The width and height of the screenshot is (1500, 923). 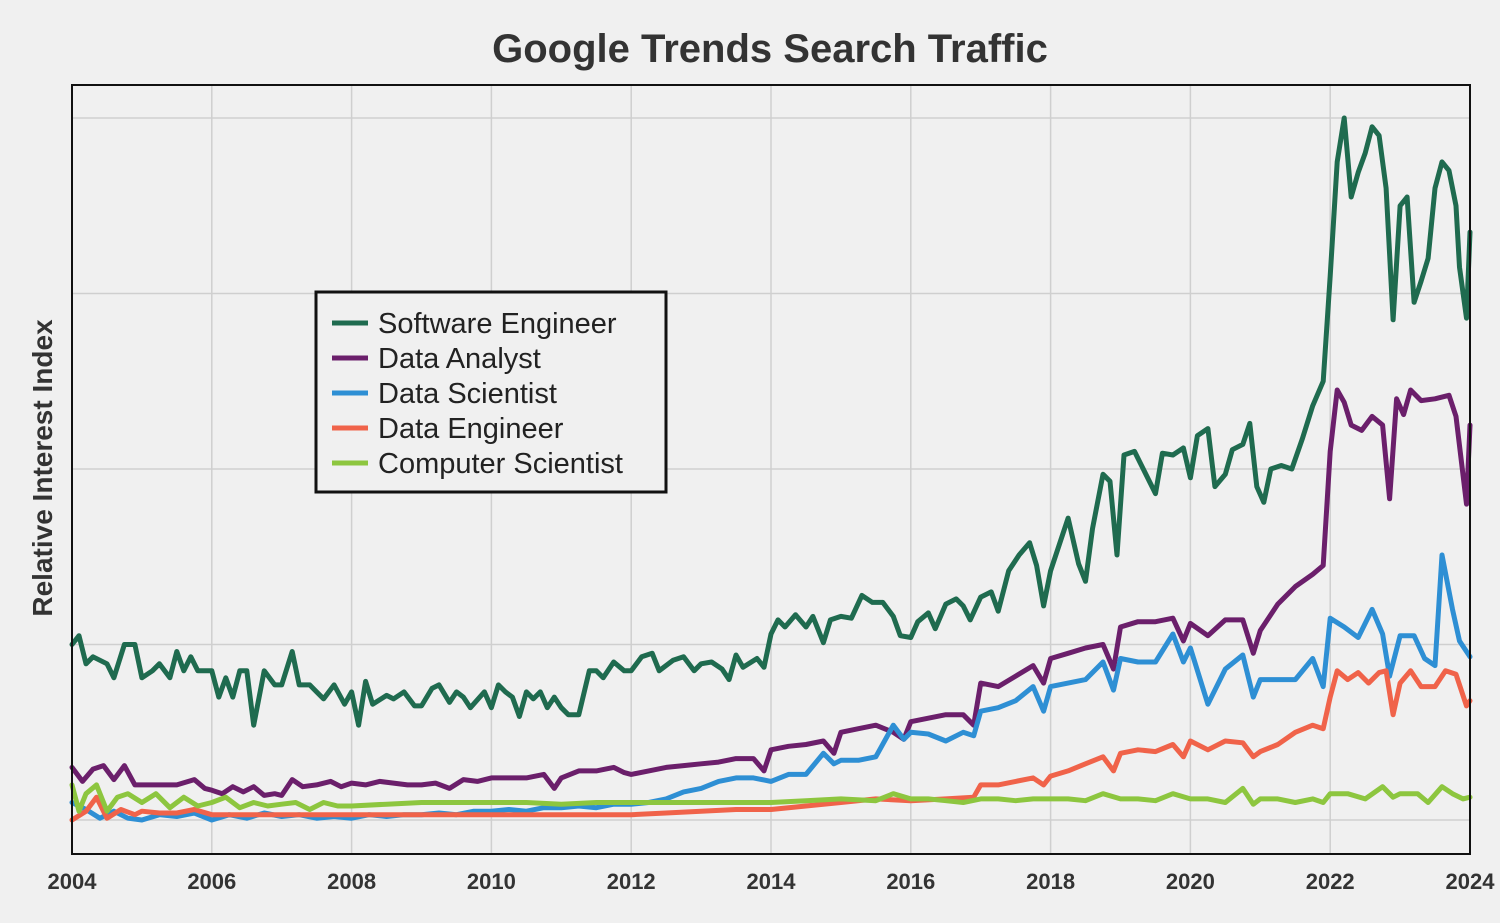 I want to click on x-tick-label: 2010, so click(x=491, y=881).